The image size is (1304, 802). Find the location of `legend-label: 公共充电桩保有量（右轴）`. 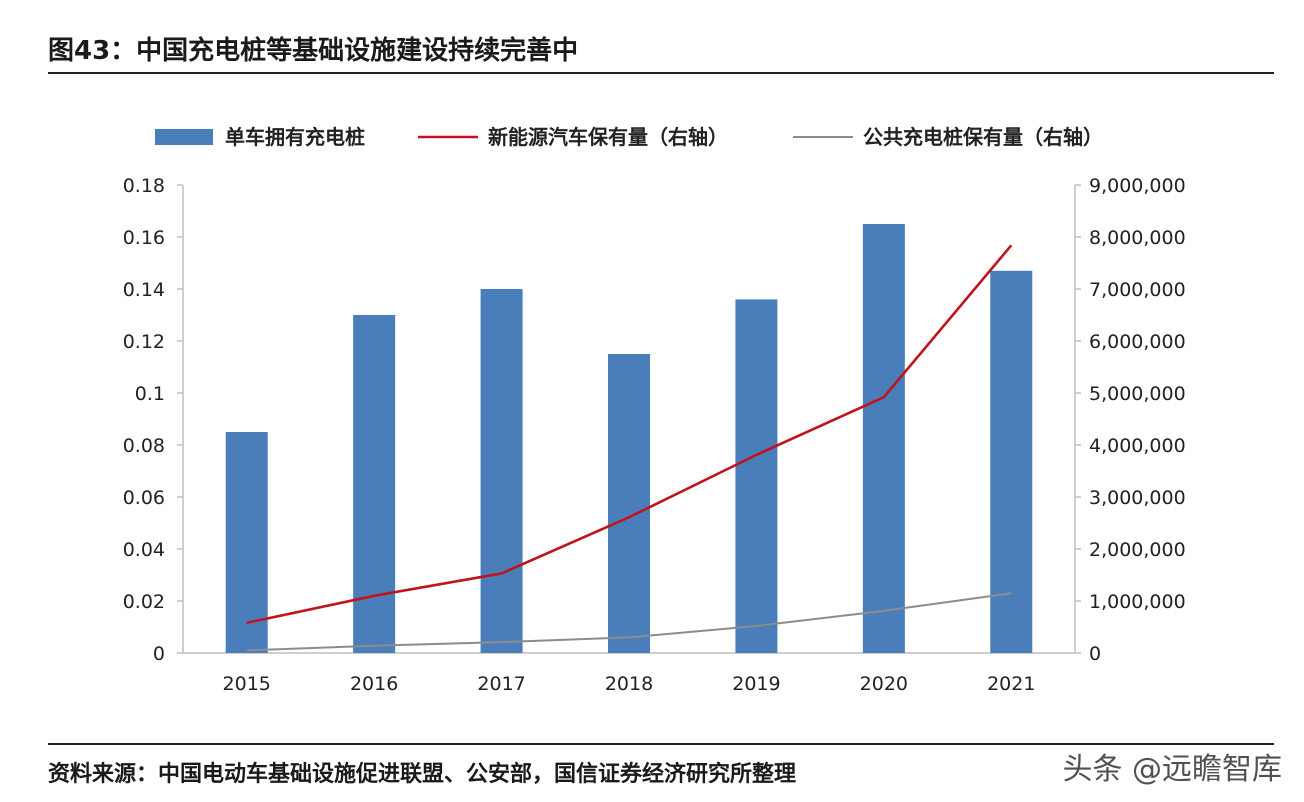

legend-label: 公共充电桩保有量（右轴） is located at coordinates (983, 137).